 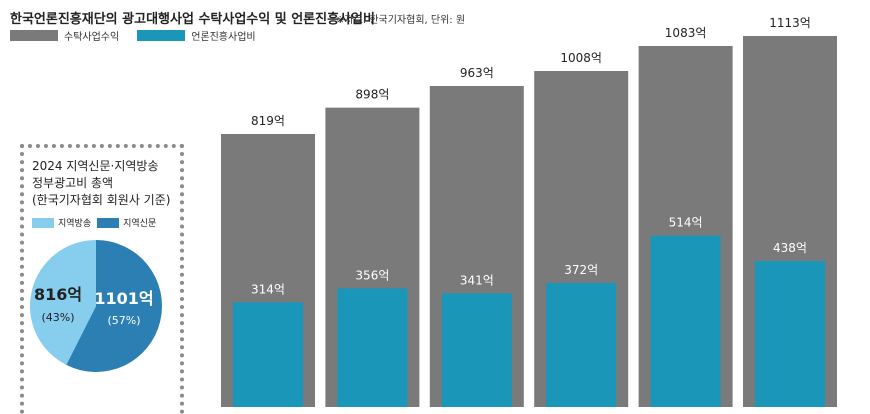 I want to click on pie-pct-label-newspaper: (57%), so click(x=123, y=320).